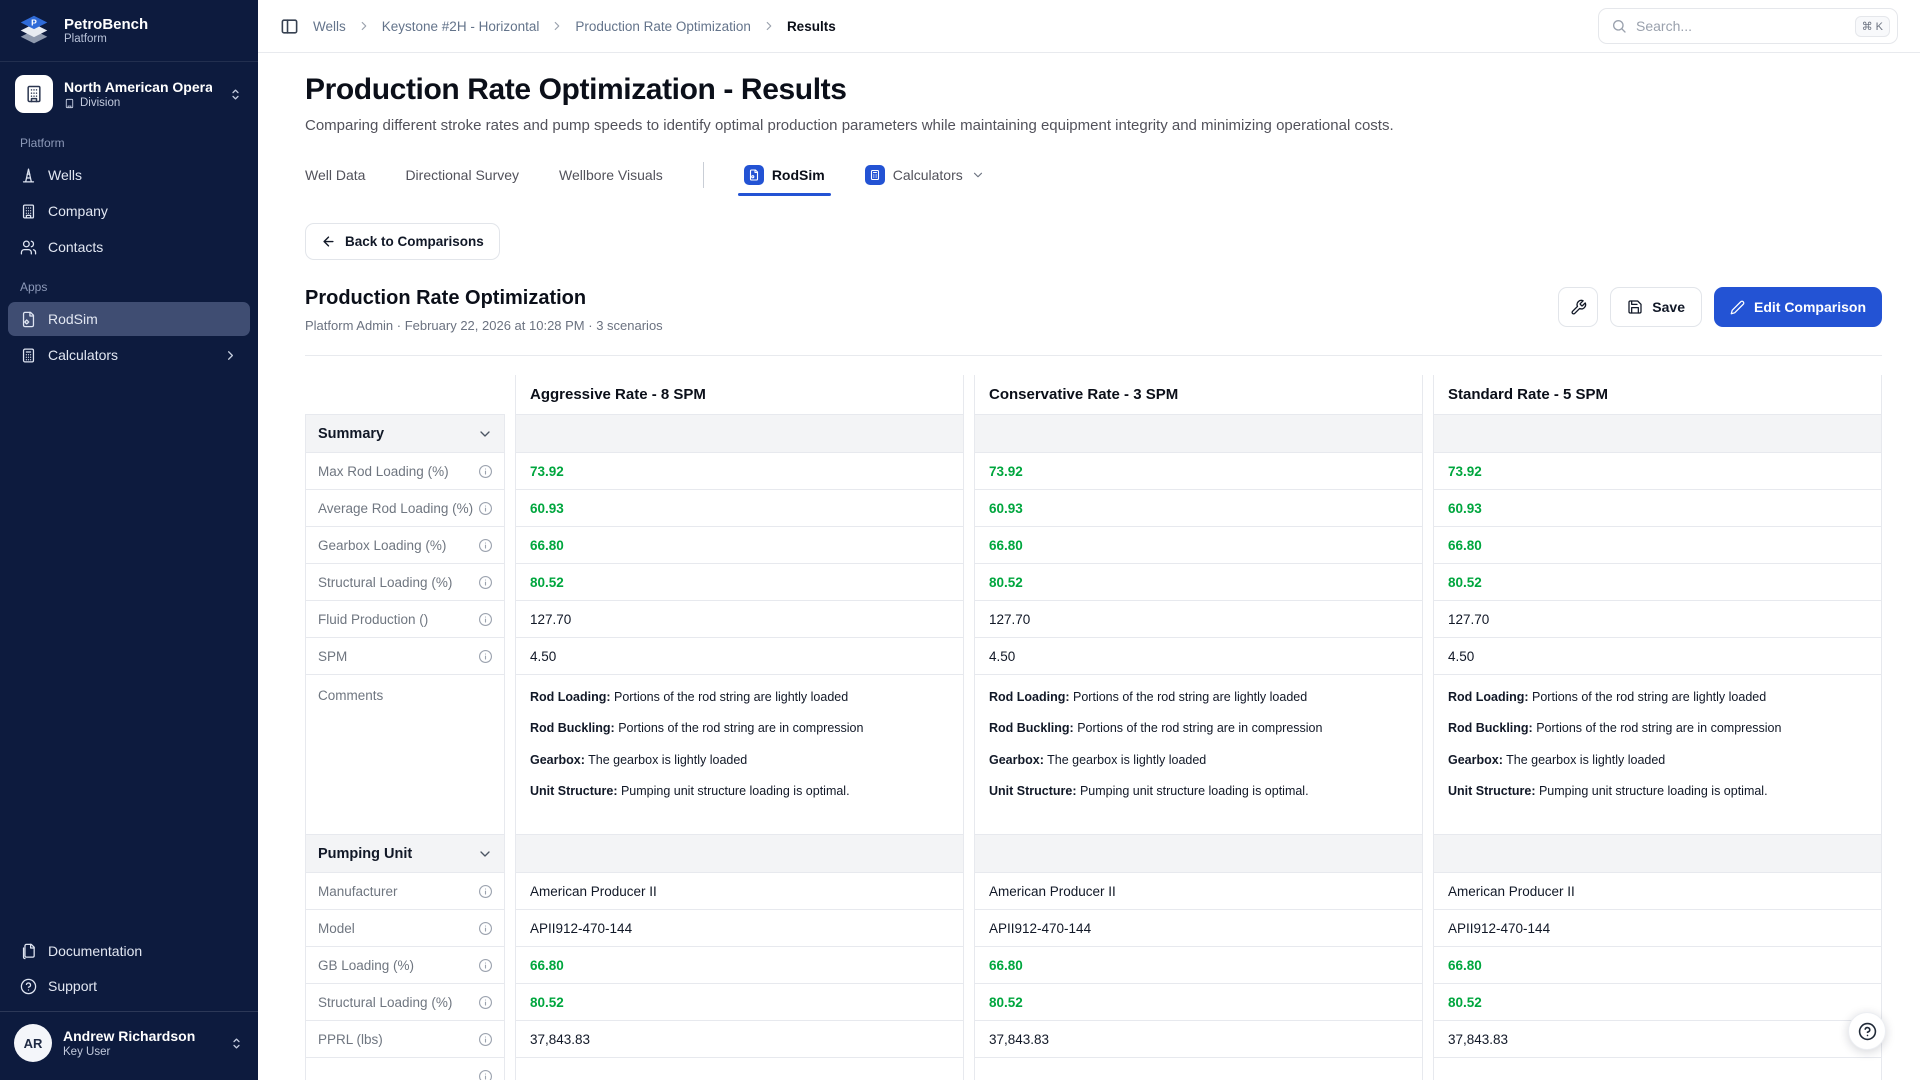  I want to click on row-label-cell: Structural Loading (%), so click(405, 582).